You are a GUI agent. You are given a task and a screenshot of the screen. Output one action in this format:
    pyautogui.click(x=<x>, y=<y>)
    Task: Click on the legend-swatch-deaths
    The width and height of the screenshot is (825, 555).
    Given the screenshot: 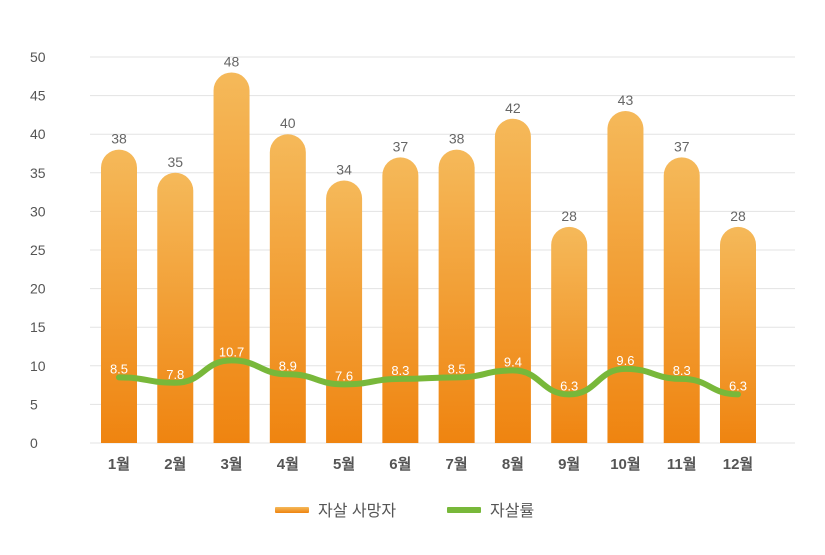 What is the action you would take?
    pyautogui.click(x=292, y=510)
    